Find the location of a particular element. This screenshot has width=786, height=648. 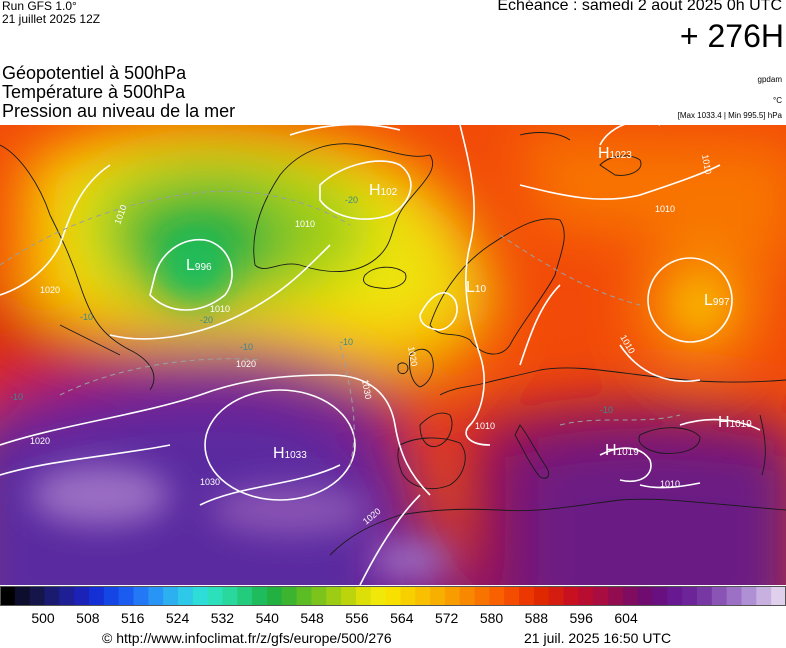

colorbar-tick-label: 516 is located at coordinates (133, 618).